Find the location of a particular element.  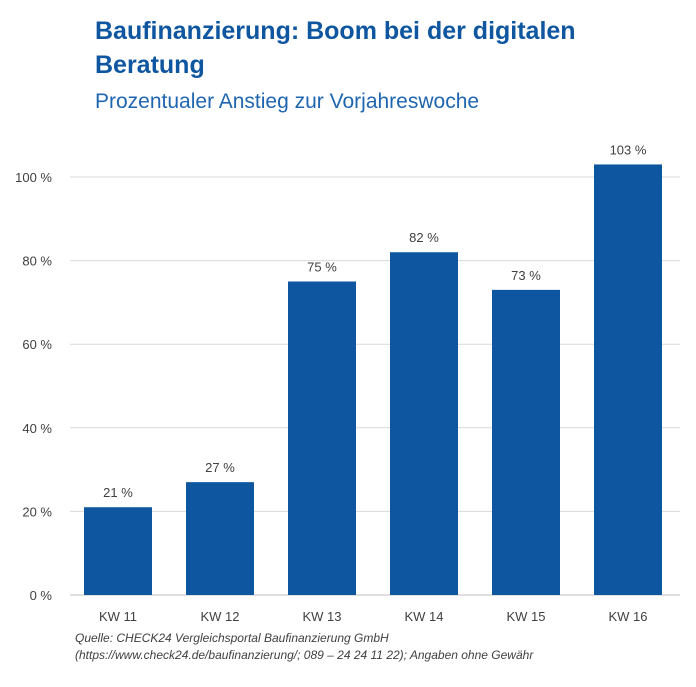

y-tick-label: 100 % is located at coordinates (33, 177).